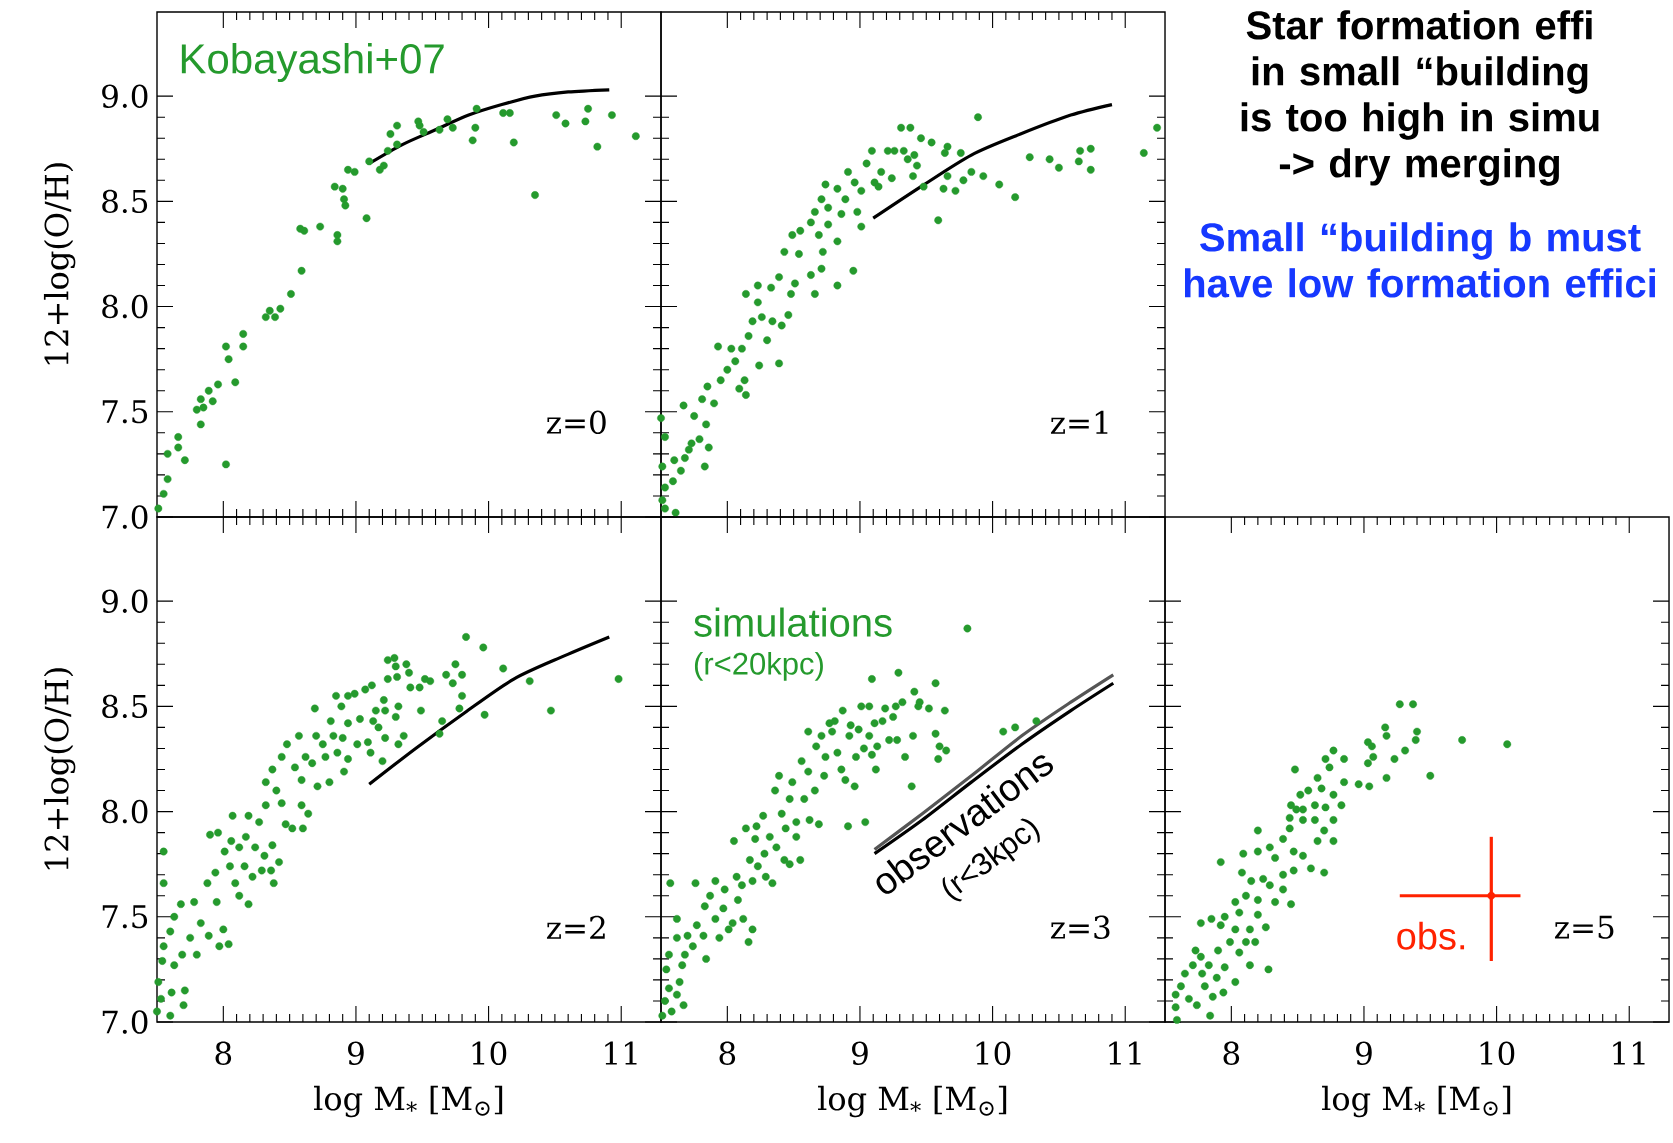 The image size is (1673, 1143). What do you see at coordinates (1584, 927) in the screenshot?
I see `text: z=5` at bounding box center [1584, 927].